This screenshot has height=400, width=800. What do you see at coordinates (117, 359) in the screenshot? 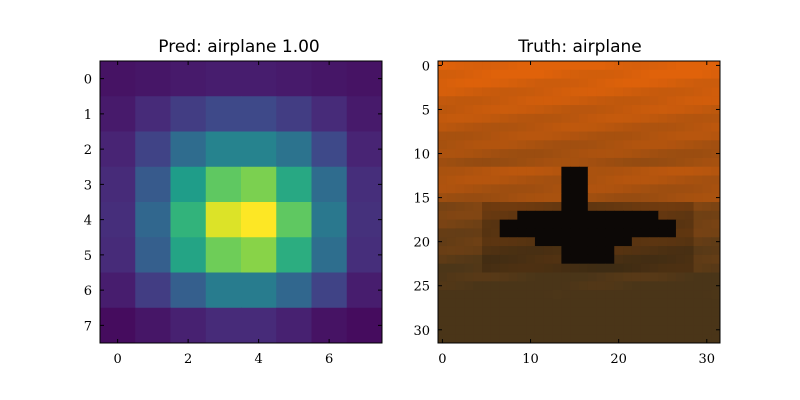
I see `x-tick-label: 0` at bounding box center [117, 359].